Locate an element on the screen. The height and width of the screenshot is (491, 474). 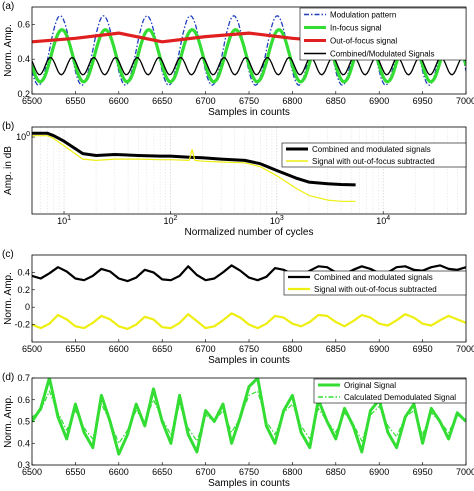
panel-label: (b) is located at coordinates (8, 126).